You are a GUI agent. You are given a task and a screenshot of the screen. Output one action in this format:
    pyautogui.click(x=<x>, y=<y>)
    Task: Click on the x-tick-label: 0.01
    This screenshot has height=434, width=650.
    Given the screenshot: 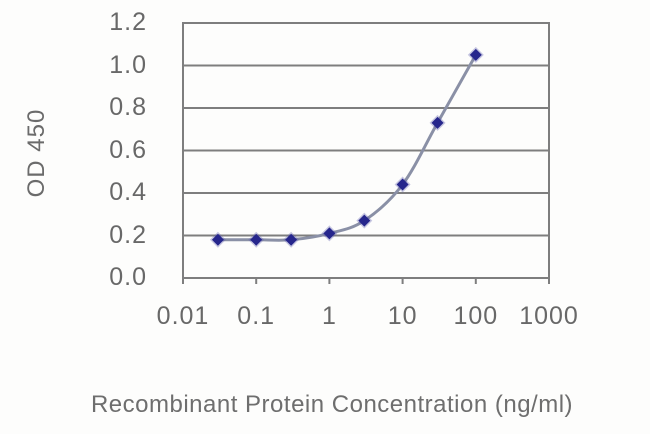 What is the action you would take?
    pyautogui.click(x=183, y=316)
    